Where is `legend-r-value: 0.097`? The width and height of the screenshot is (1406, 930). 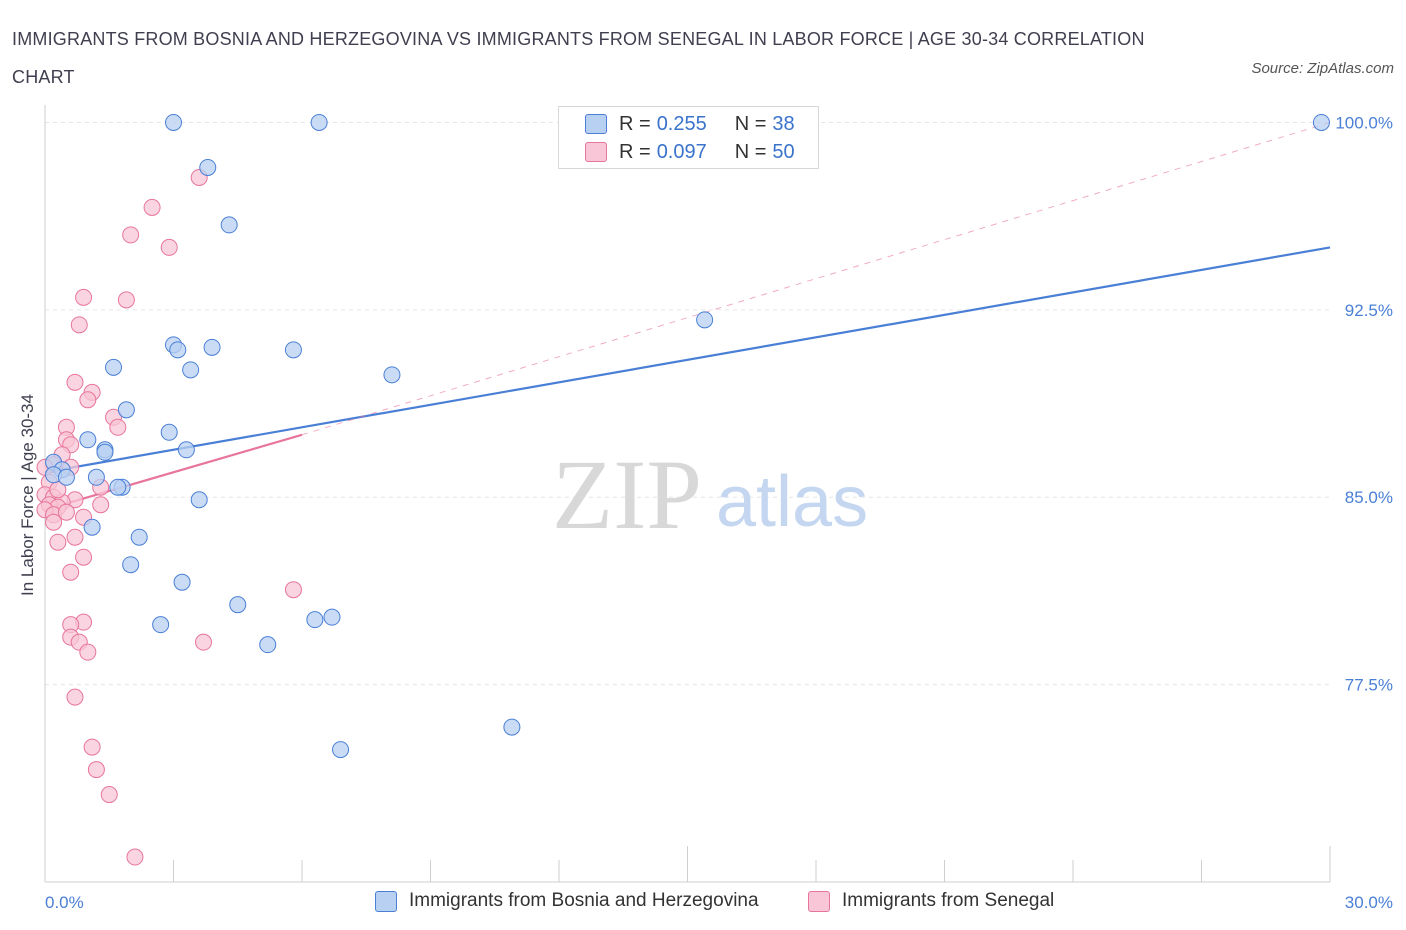 legend-r-value: 0.097 is located at coordinates (681, 151).